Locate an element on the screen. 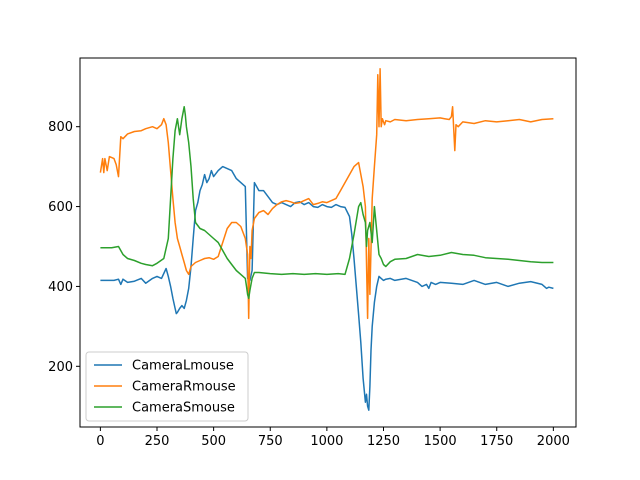 This screenshot has width=640, height=480. legend: CameraLmouse CameraRmouse CameraSmouse is located at coordinates (167, 386).